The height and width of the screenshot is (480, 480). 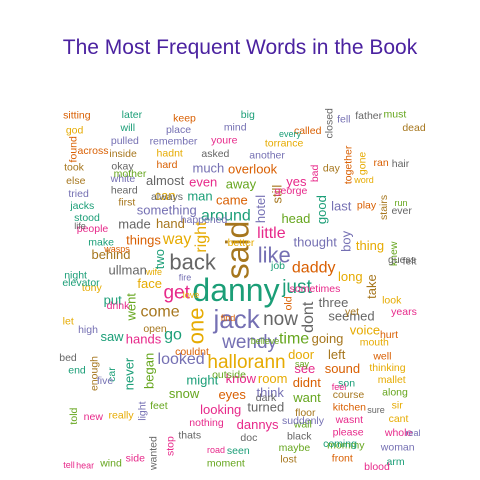 What do you see at coordinates (395, 393) in the screenshot?
I see `word-along: along` at bounding box center [395, 393].